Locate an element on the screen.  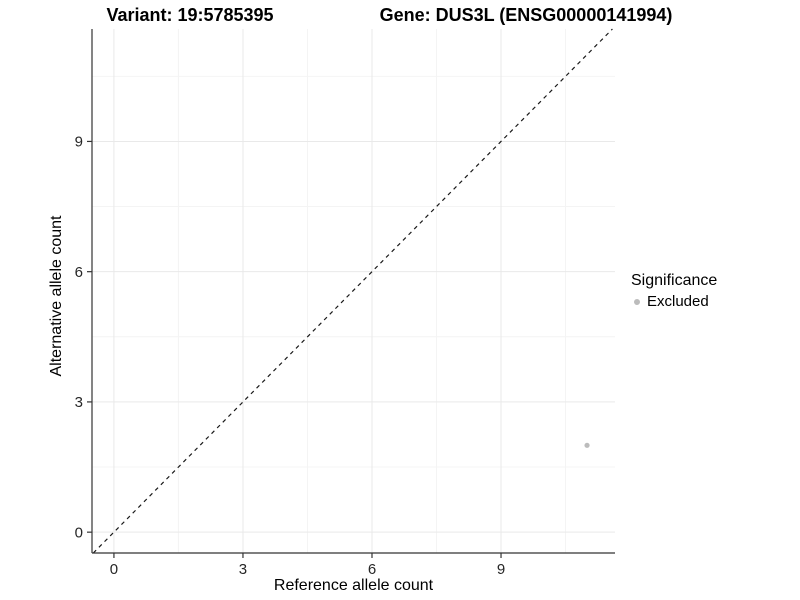
legend: Significance Excluded is located at coordinates (674, 291).